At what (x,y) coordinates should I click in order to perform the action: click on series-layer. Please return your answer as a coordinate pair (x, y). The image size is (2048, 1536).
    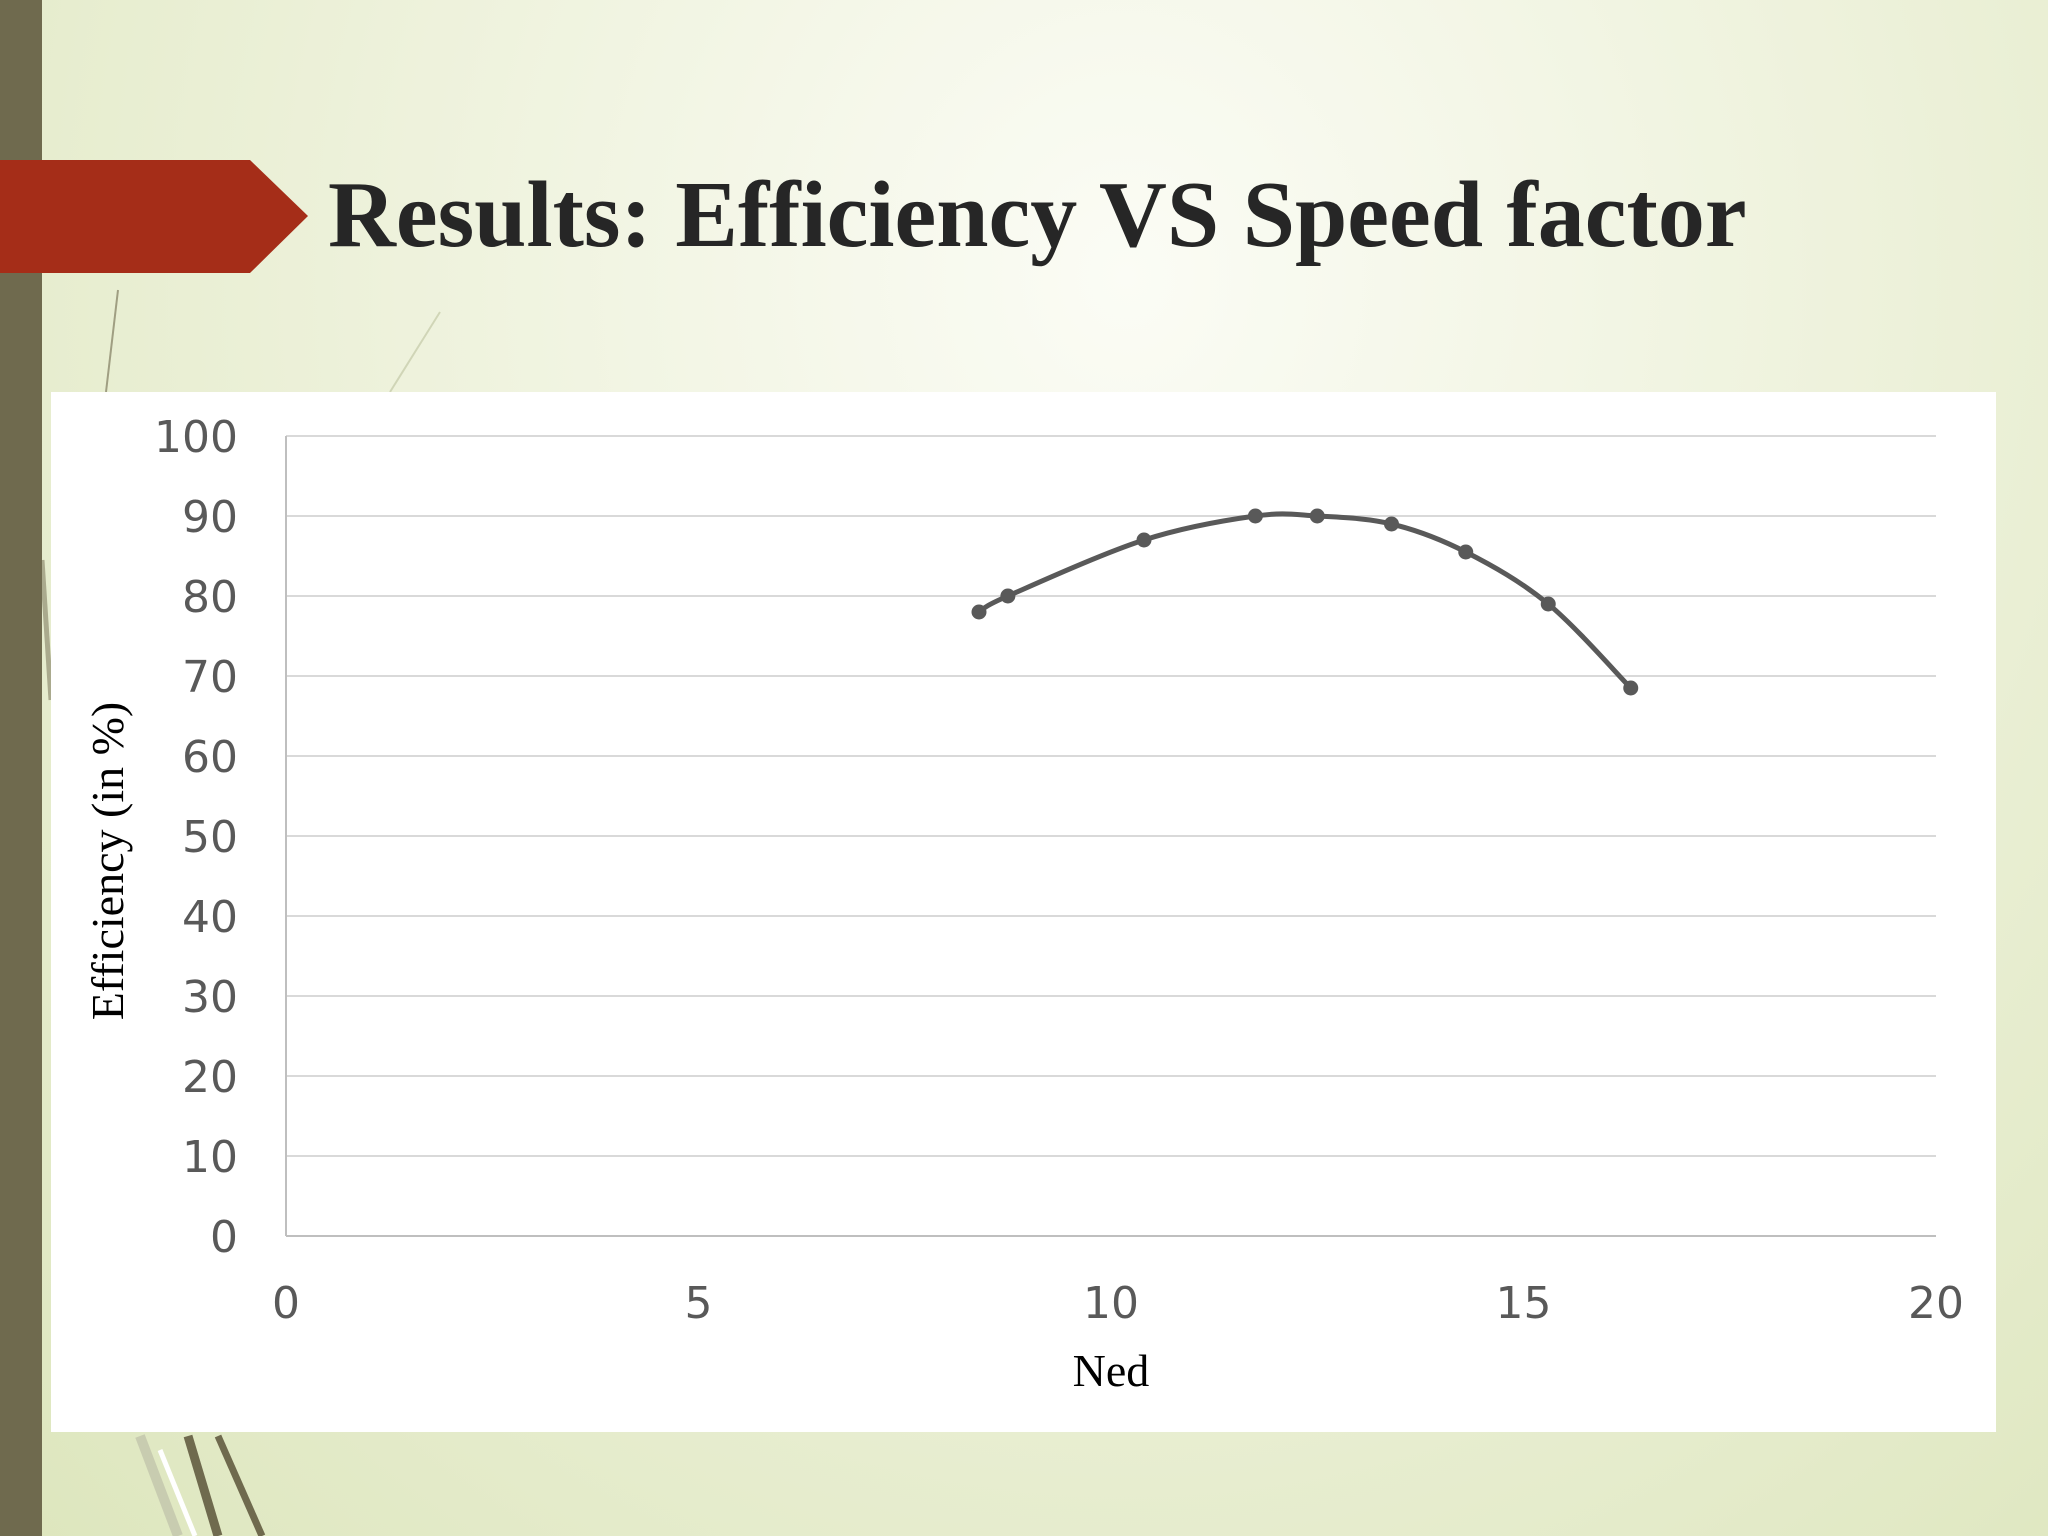
    Looking at the image, I should click on (1305, 602).